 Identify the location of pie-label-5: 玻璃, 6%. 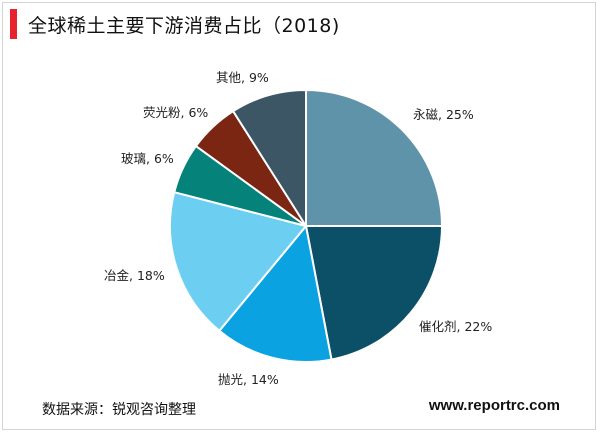
(147, 158).